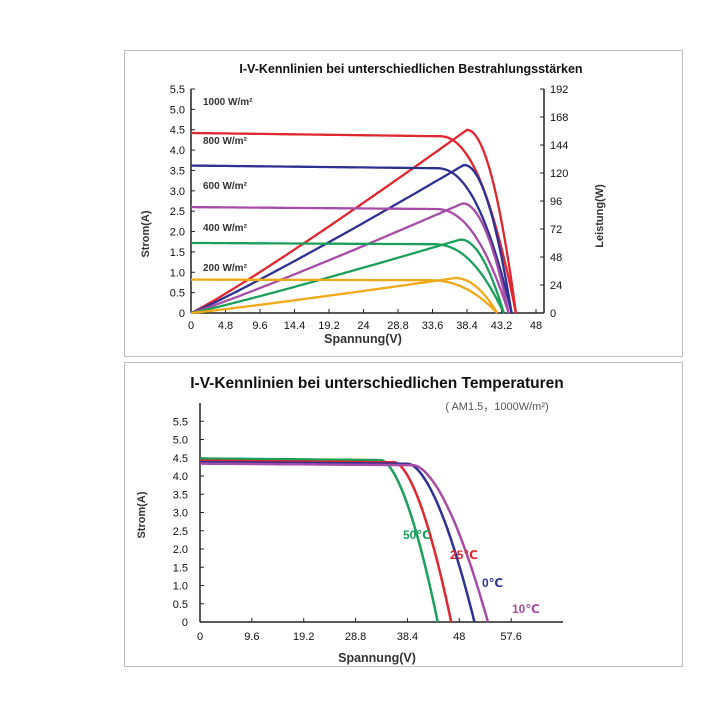  What do you see at coordinates (556, 286) in the screenshot?
I see `y2-tick-label: 24` at bounding box center [556, 286].